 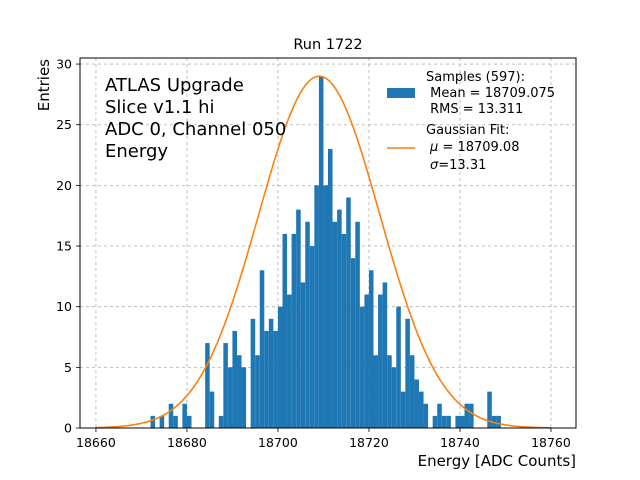 What do you see at coordinates (401, 93) in the screenshot?
I see `legend-histogram-swatch` at bounding box center [401, 93].